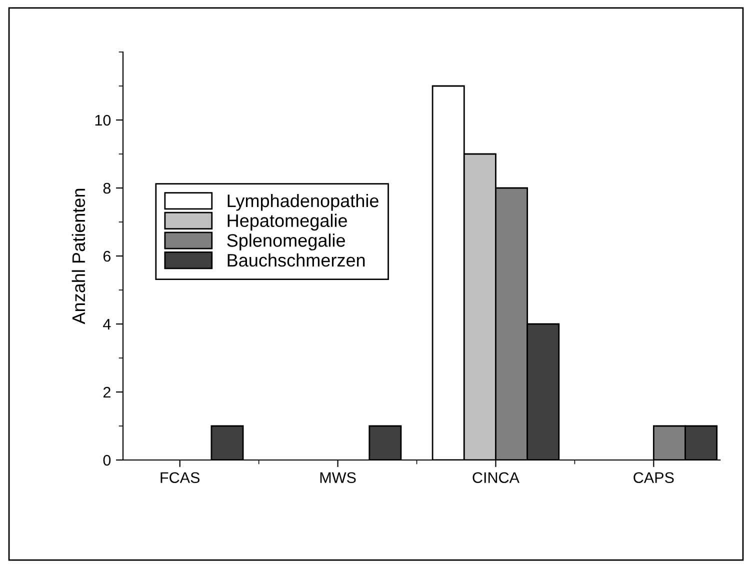 The width and height of the screenshot is (752, 568). Describe the element at coordinates (287, 222) in the screenshot. I see `legend-label: Hepatomegalie` at that location.